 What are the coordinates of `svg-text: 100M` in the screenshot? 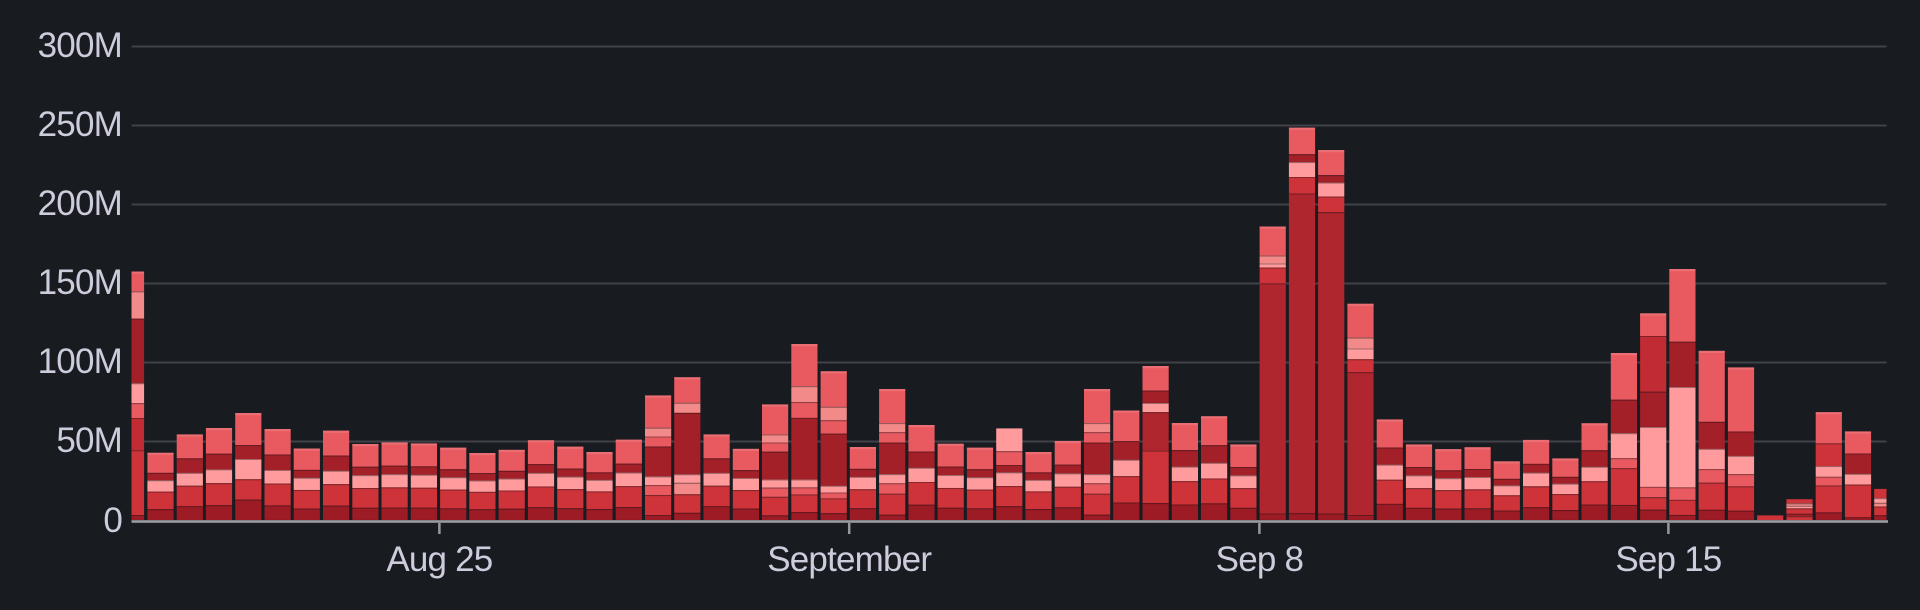 It's located at (80, 361).